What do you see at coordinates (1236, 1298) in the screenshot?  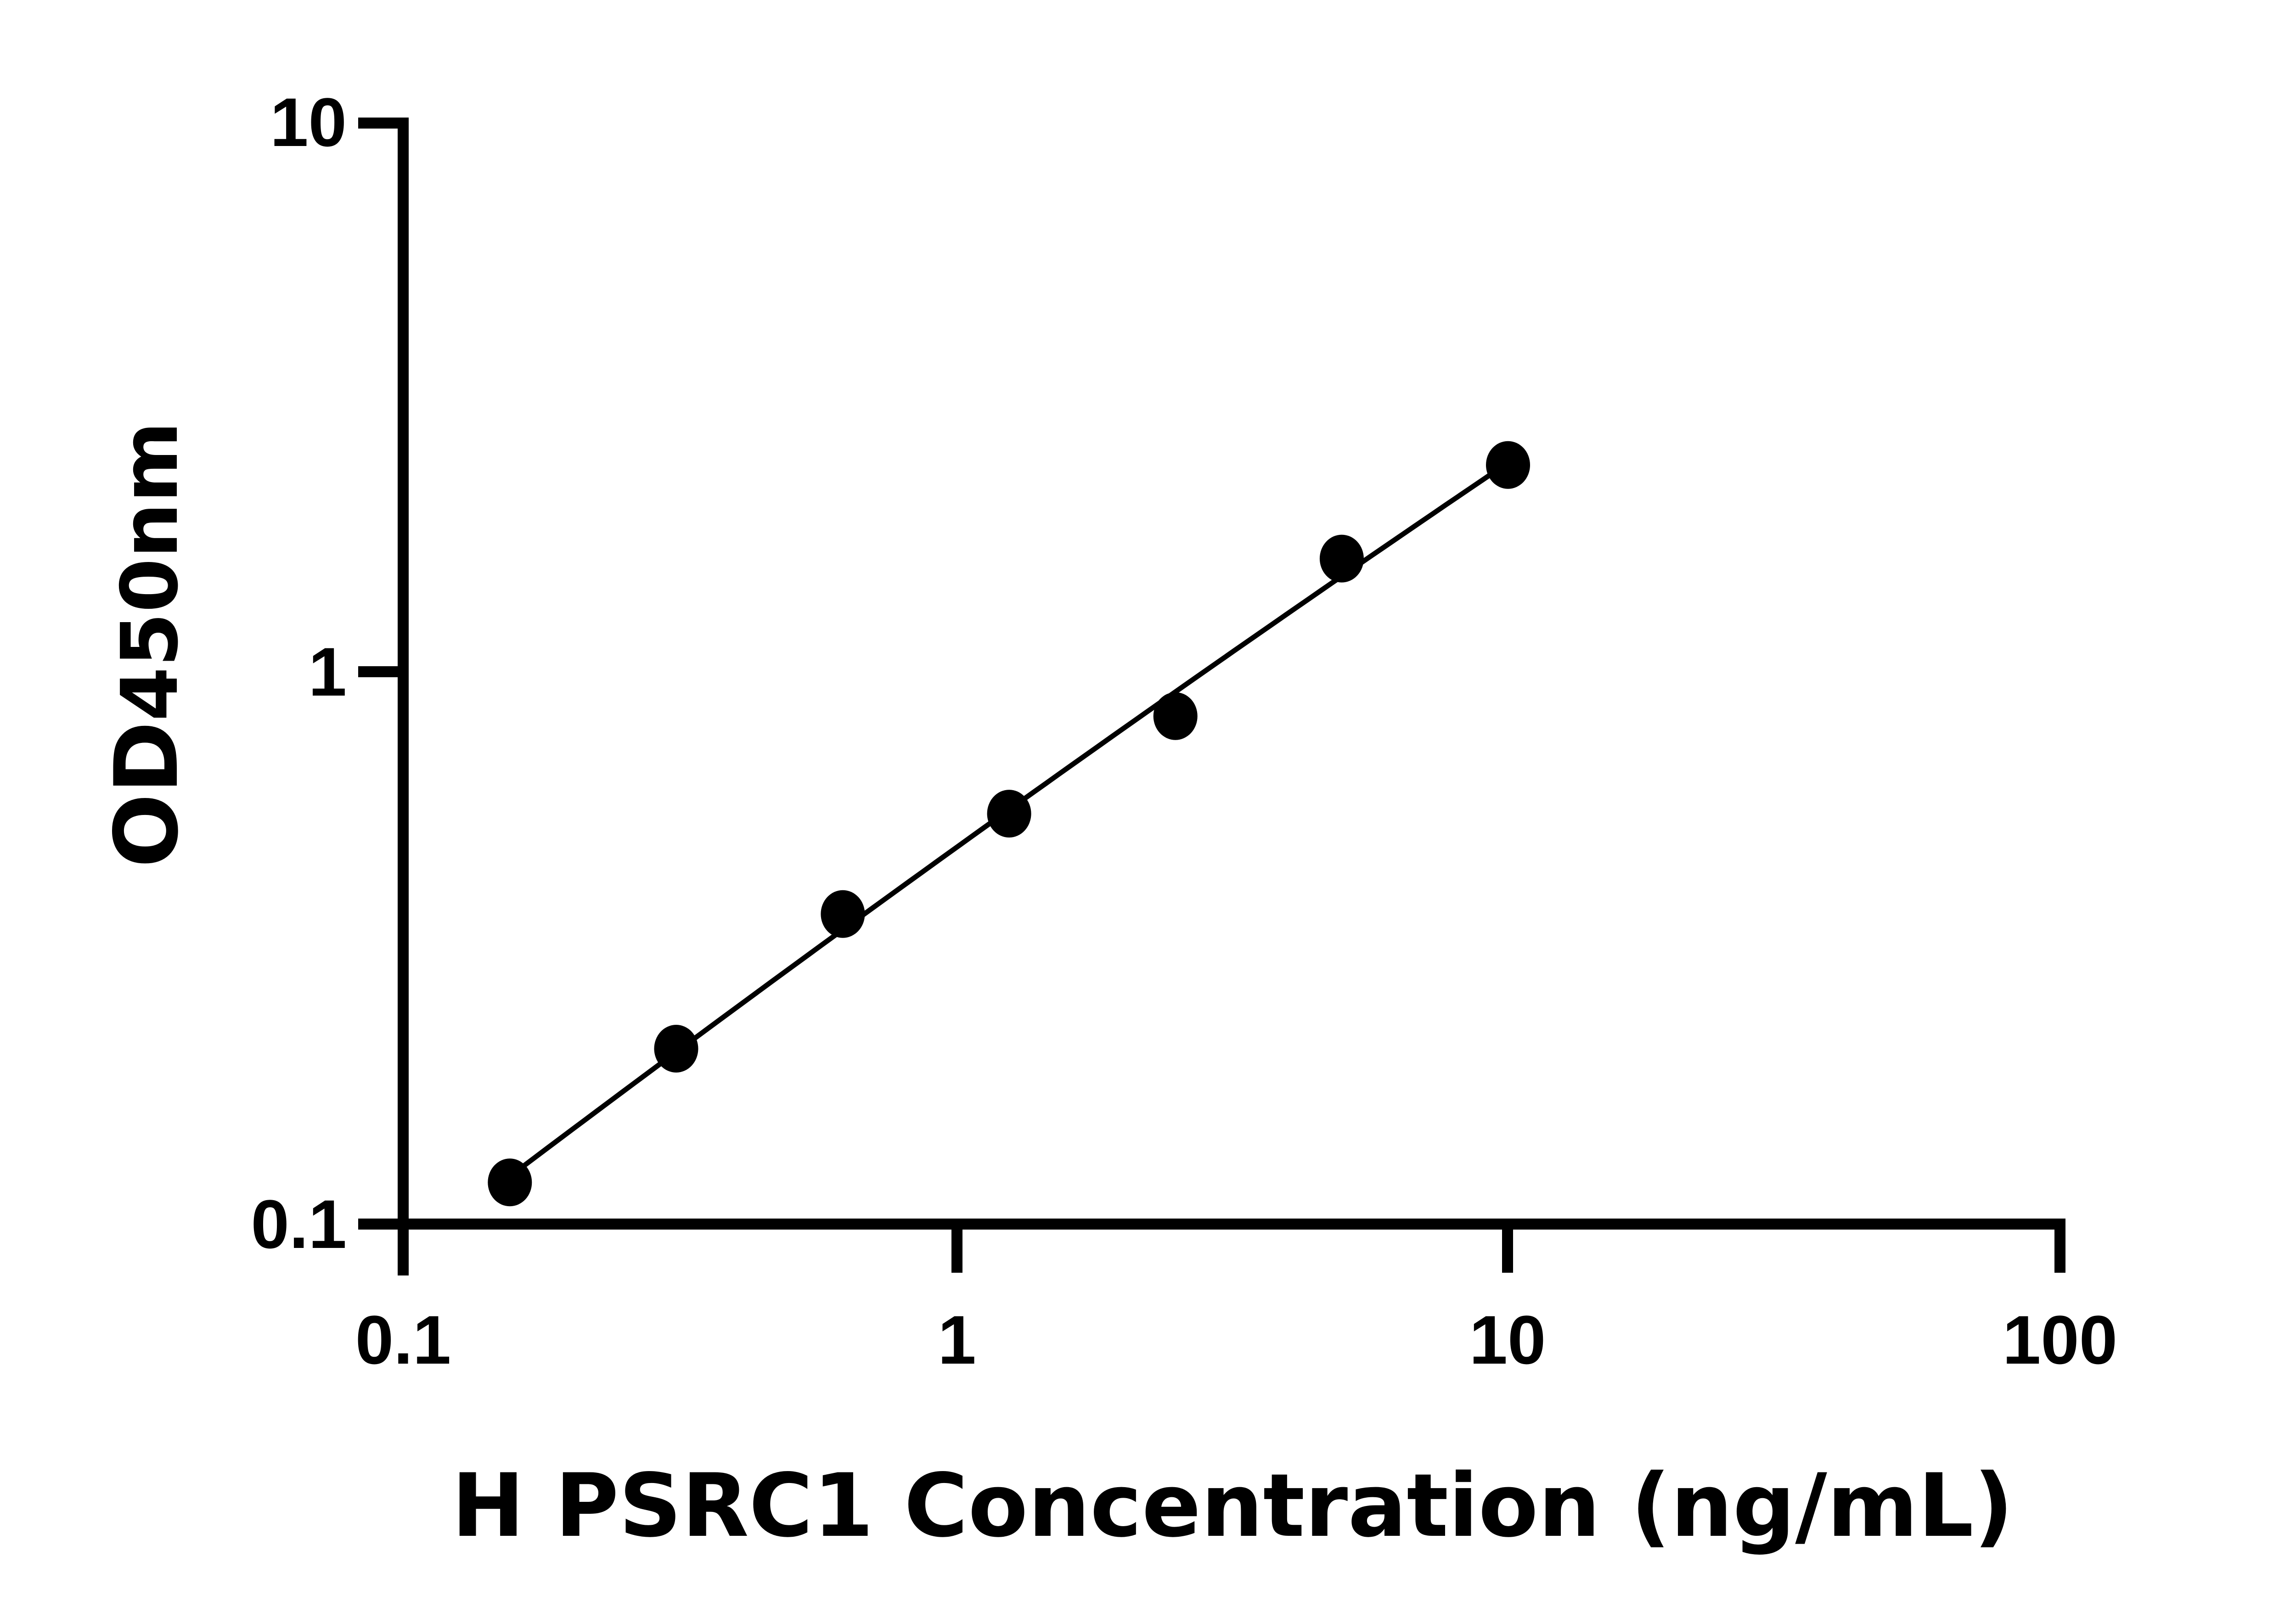 I see `x-axis: 0.1 1 10 100` at bounding box center [1236, 1298].